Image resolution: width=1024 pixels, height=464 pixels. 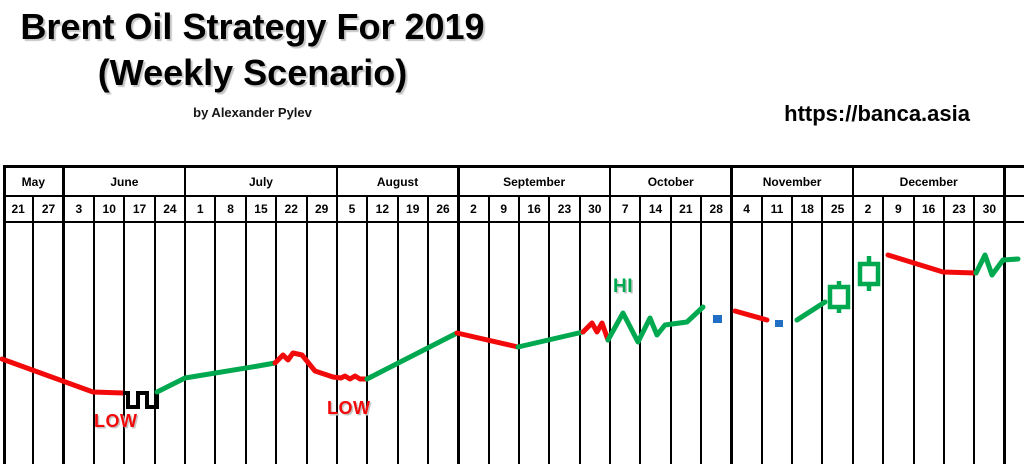 What do you see at coordinates (504, 209) in the screenshot?
I see `week-cell-september-9: 9` at bounding box center [504, 209].